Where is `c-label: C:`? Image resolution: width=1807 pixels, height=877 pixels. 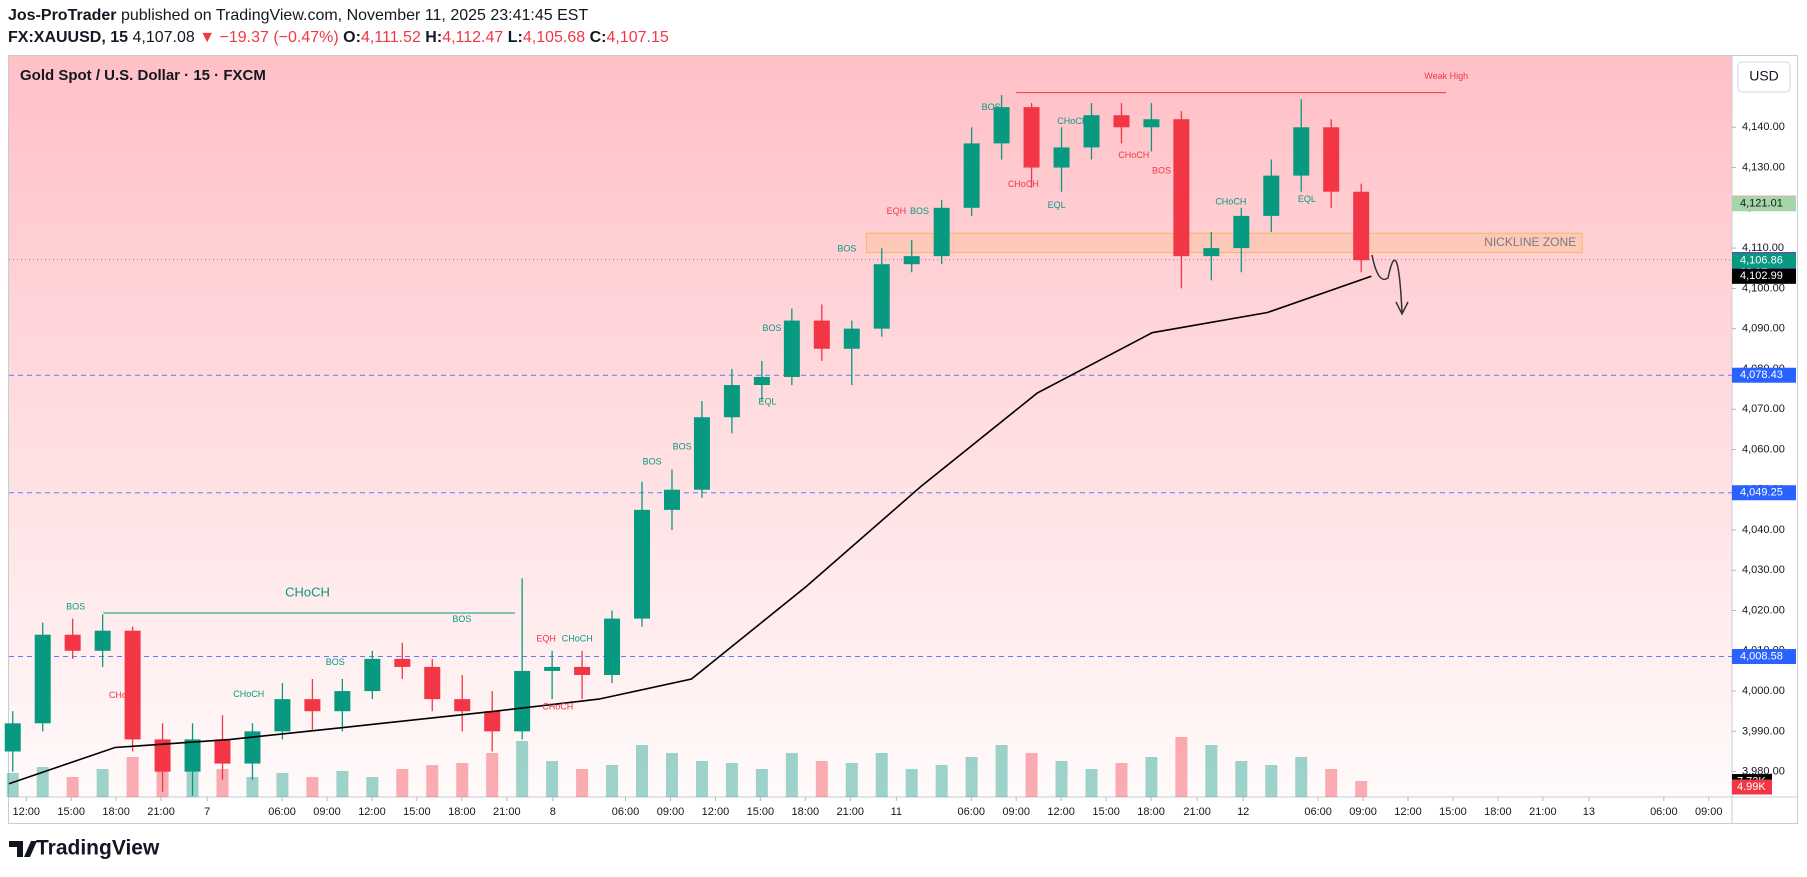 c-label: C: is located at coordinates (598, 37).